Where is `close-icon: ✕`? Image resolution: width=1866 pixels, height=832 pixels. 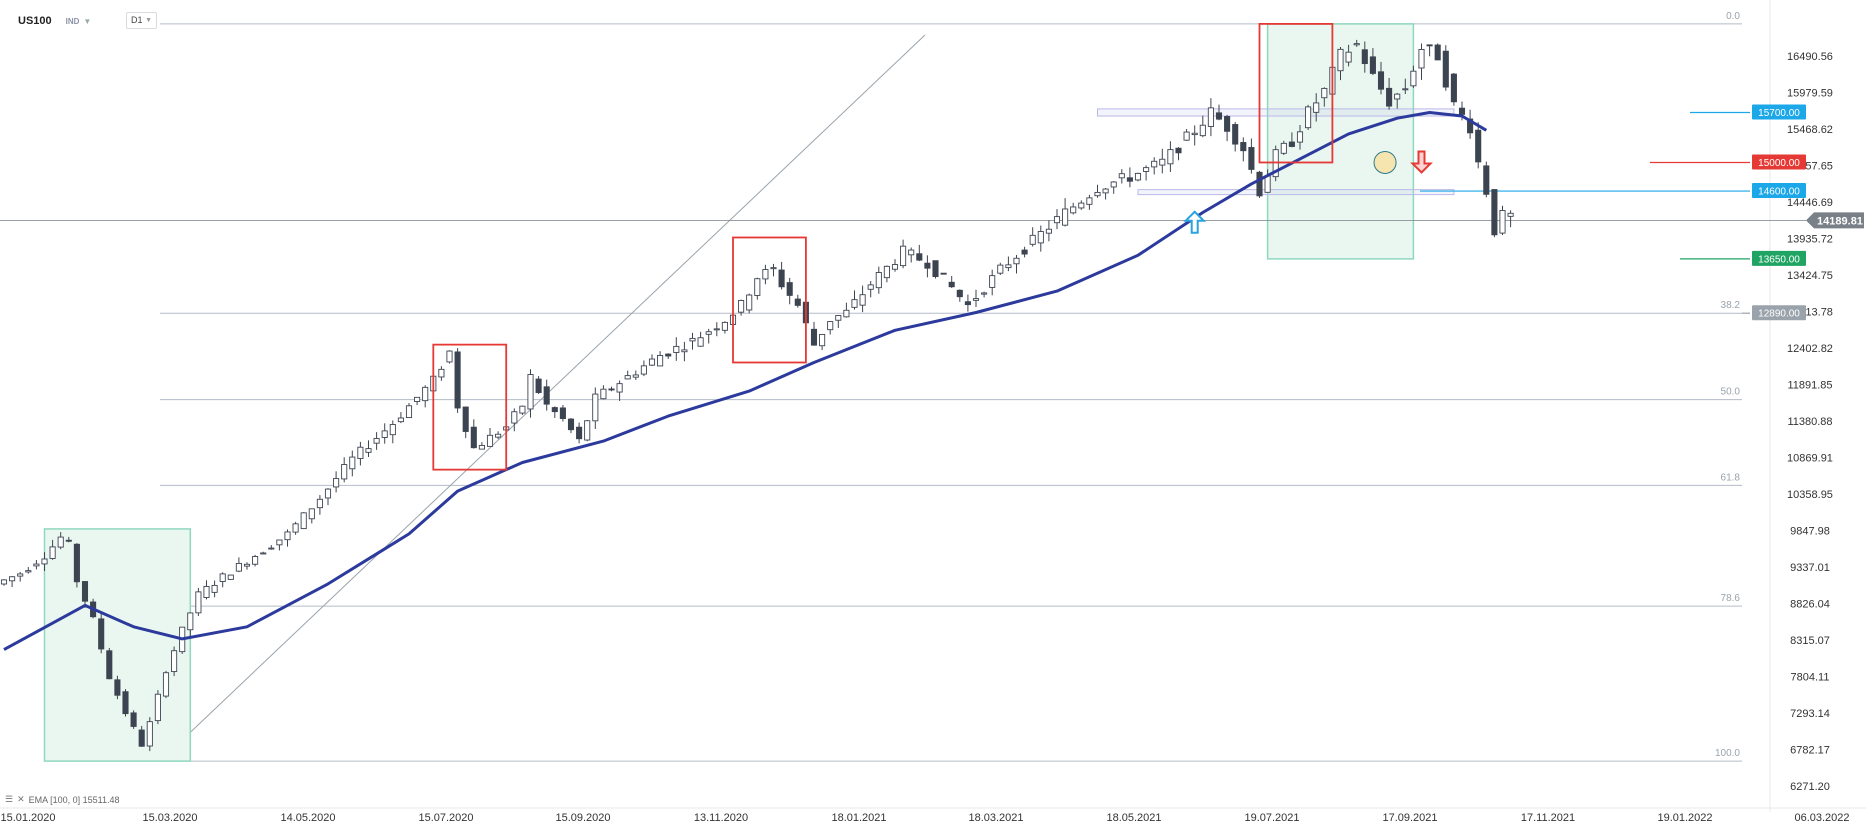
close-icon: ✕ is located at coordinates (21, 799).